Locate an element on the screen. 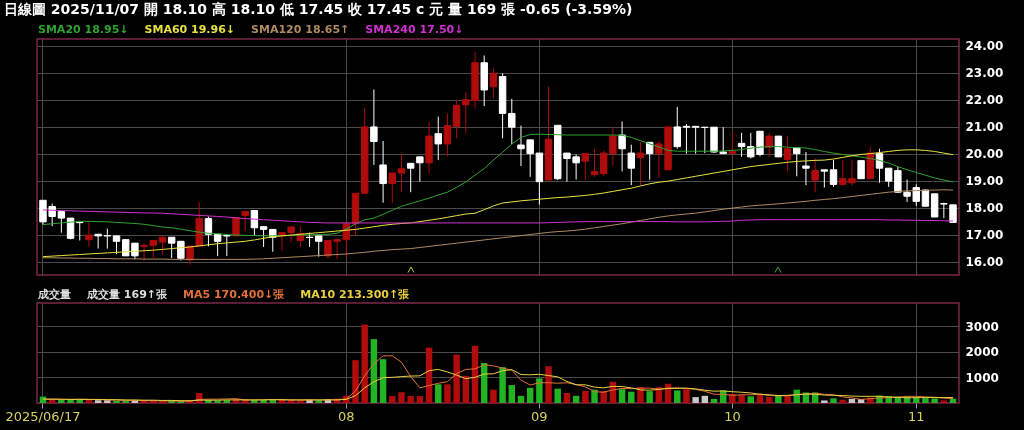 The image size is (1024, 430). y-tick-label: 21.00 is located at coordinates (984, 127).